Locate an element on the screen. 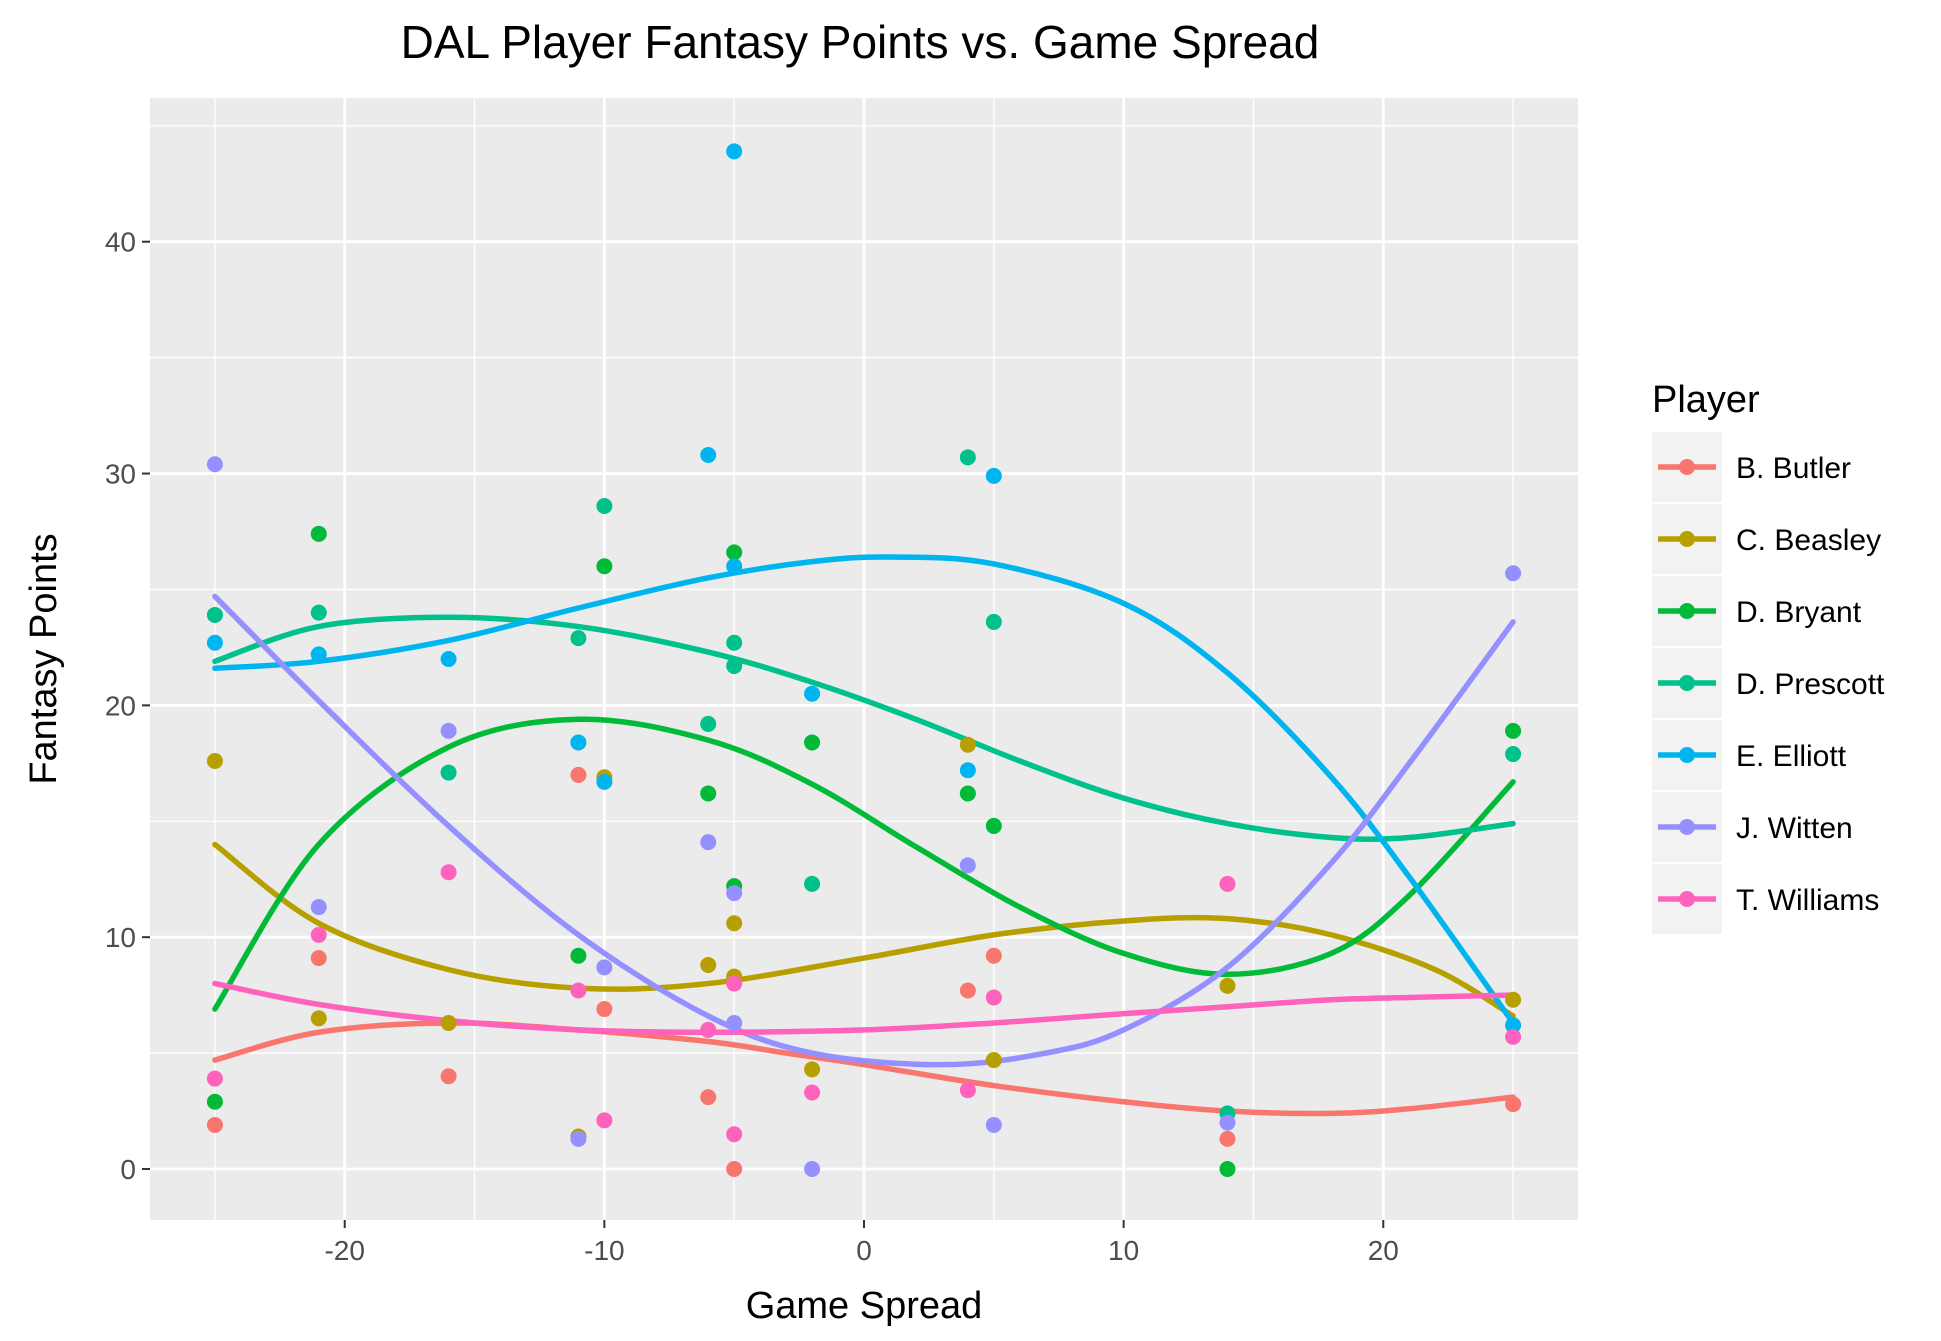 The width and height of the screenshot is (1941, 1341). x-axis-ticks: -20 -10 0 10 20 is located at coordinates (861, 1243).